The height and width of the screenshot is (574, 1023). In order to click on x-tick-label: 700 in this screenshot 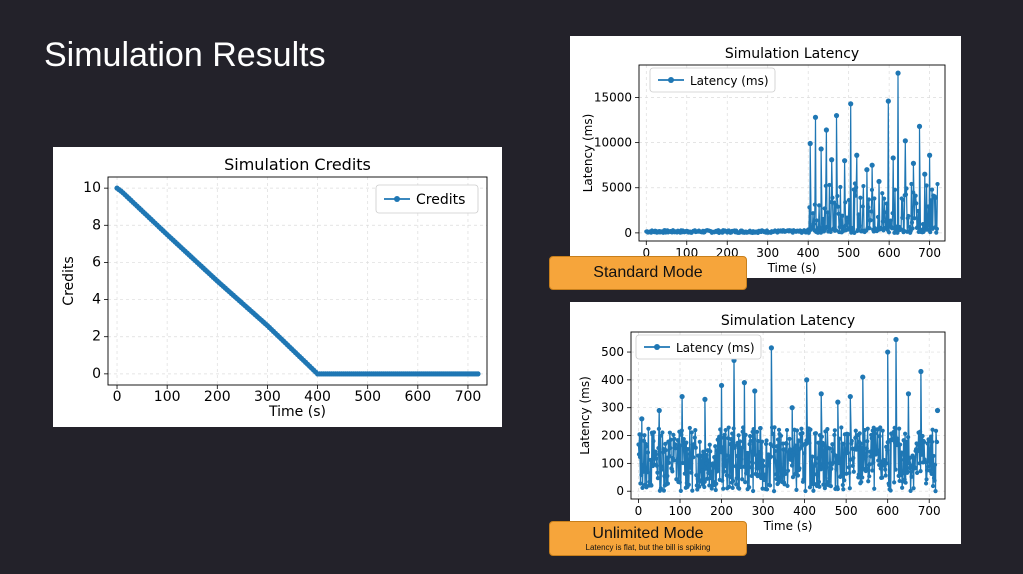, I will do `click(468, 397)`.